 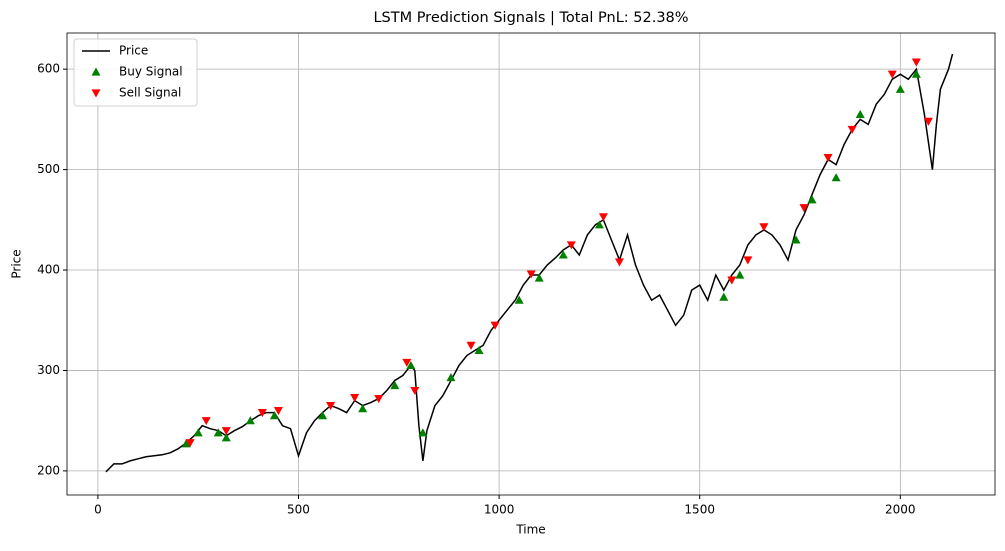 What do you see at coordinates (48, 470) in the screenshot?
I see `y-tick-label: 200` at bounding box center [48, 470].